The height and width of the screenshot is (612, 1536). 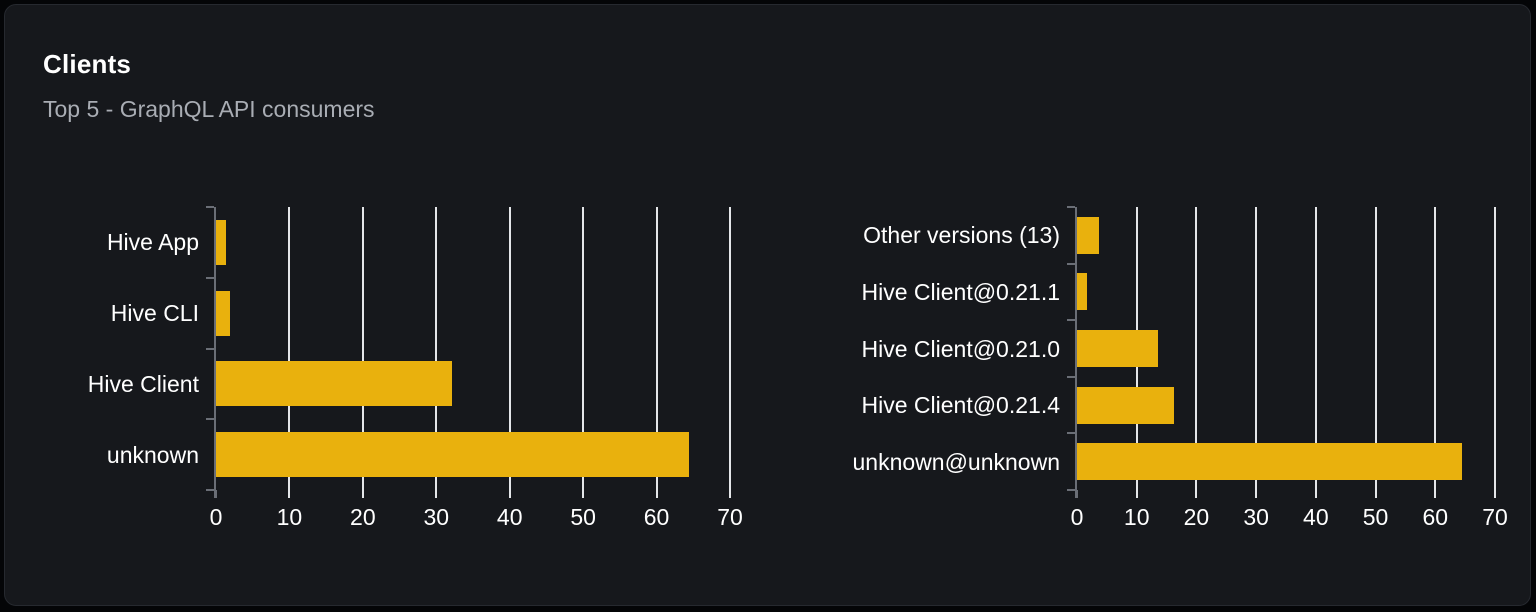 What do you see at coordinates (961, 348) in the screenshot?
I see `category-label: Hive Client@0.21.0` at bounding box center [961, 348].